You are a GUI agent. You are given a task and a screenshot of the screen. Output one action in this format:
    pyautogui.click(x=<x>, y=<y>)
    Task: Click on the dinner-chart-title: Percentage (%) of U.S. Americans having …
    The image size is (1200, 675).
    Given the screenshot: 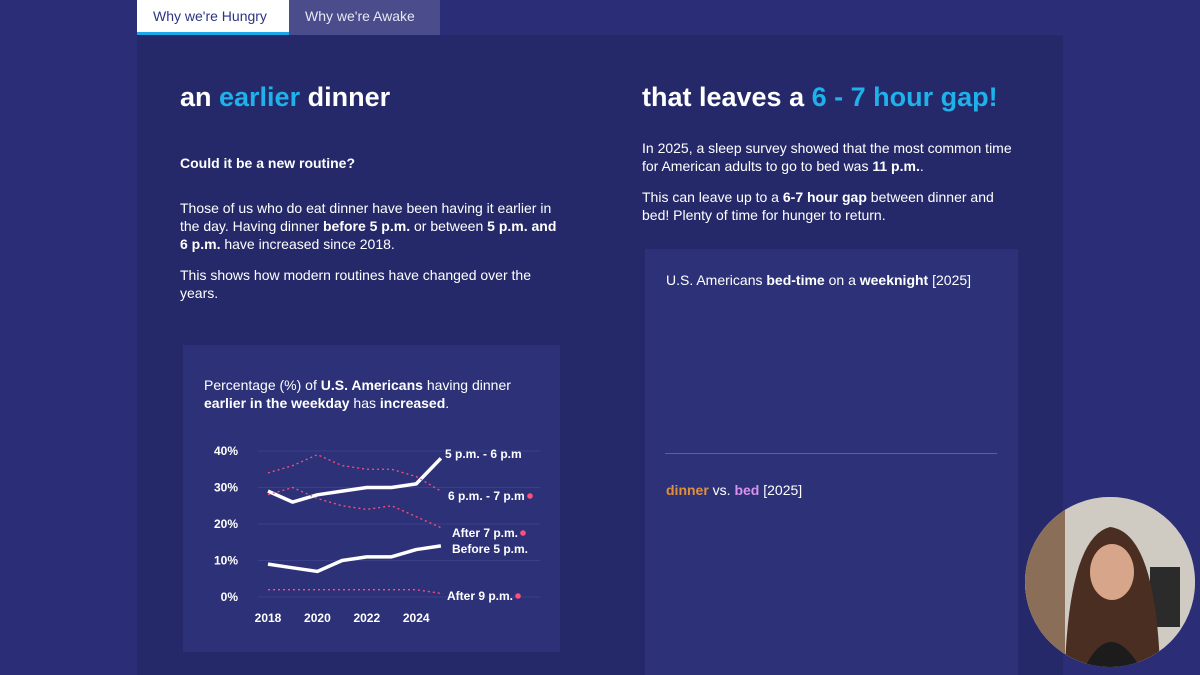 What is the action you would take?
    pyautogui.click(x=357, y=394)
    